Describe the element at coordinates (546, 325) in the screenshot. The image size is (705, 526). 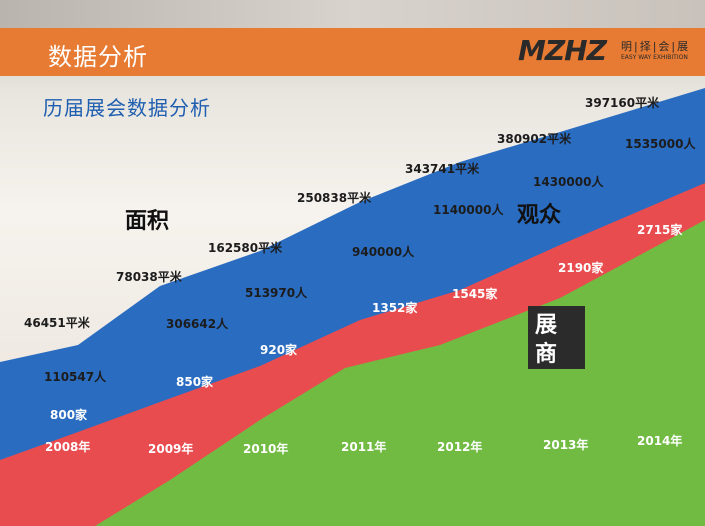
I see `legend-exhibitor-label-1: 展` at that location.